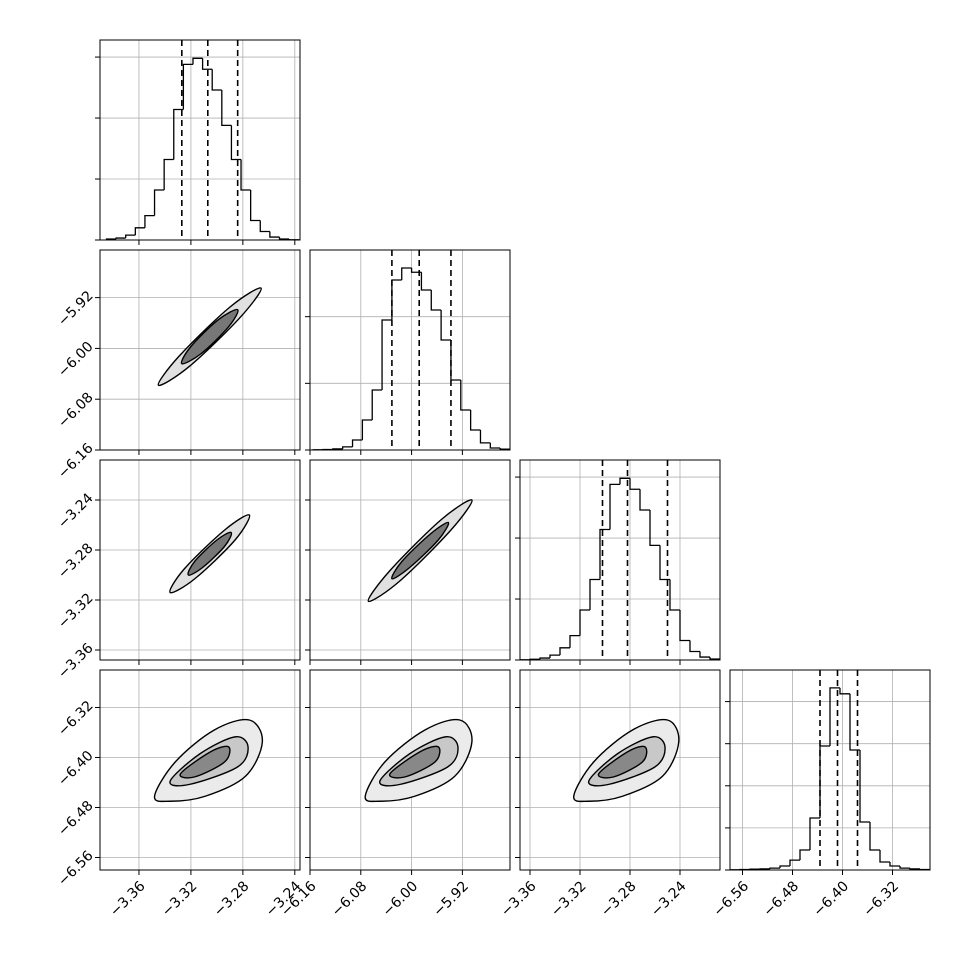 This screenshot has height=970, width=970. I want to click on y-tick-label: −6.56, so click(76, 869).